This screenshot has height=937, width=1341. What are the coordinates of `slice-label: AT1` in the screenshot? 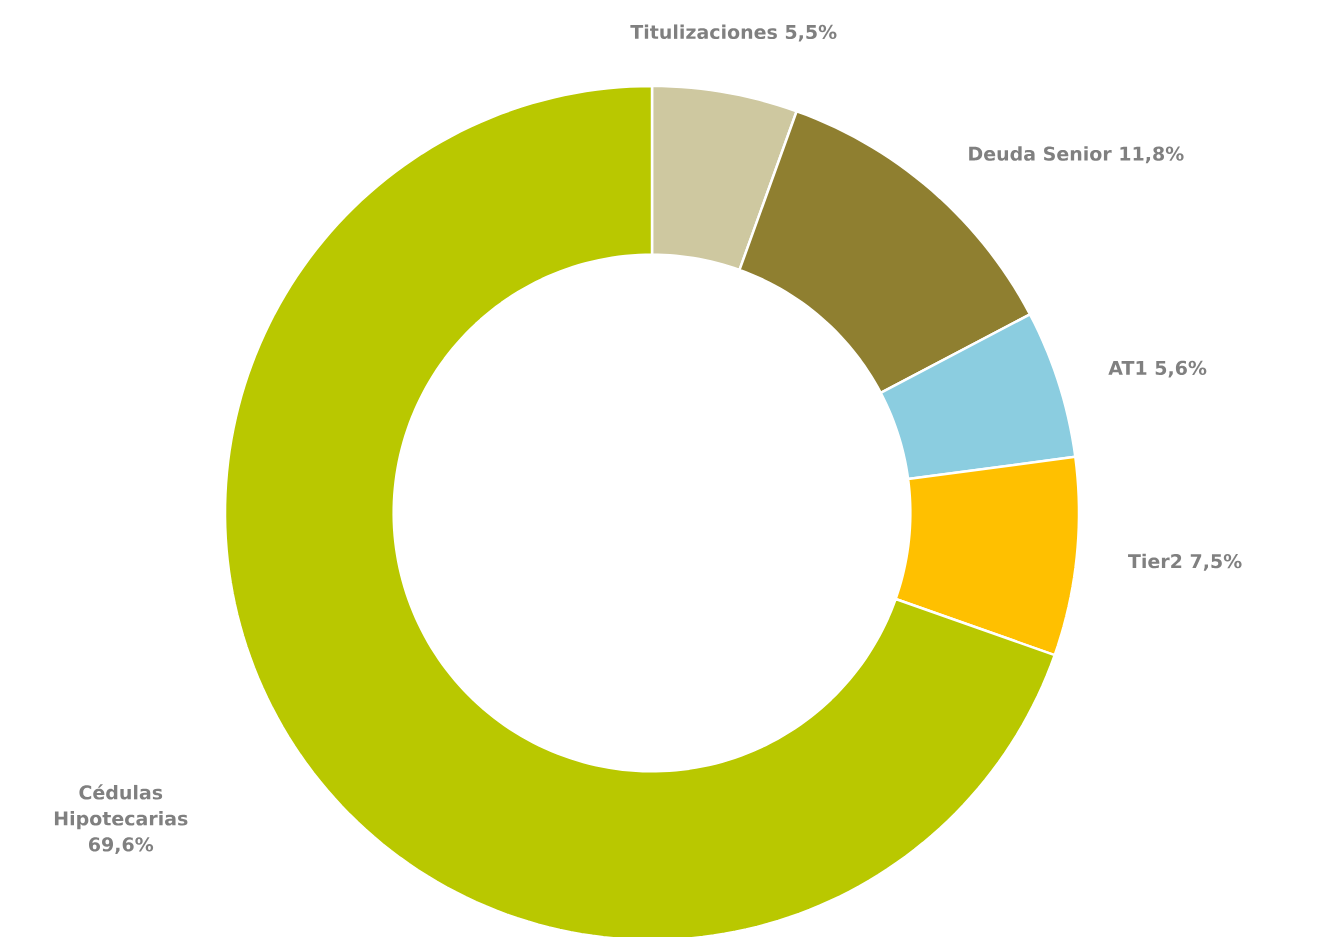 It's located at (1127, 367).